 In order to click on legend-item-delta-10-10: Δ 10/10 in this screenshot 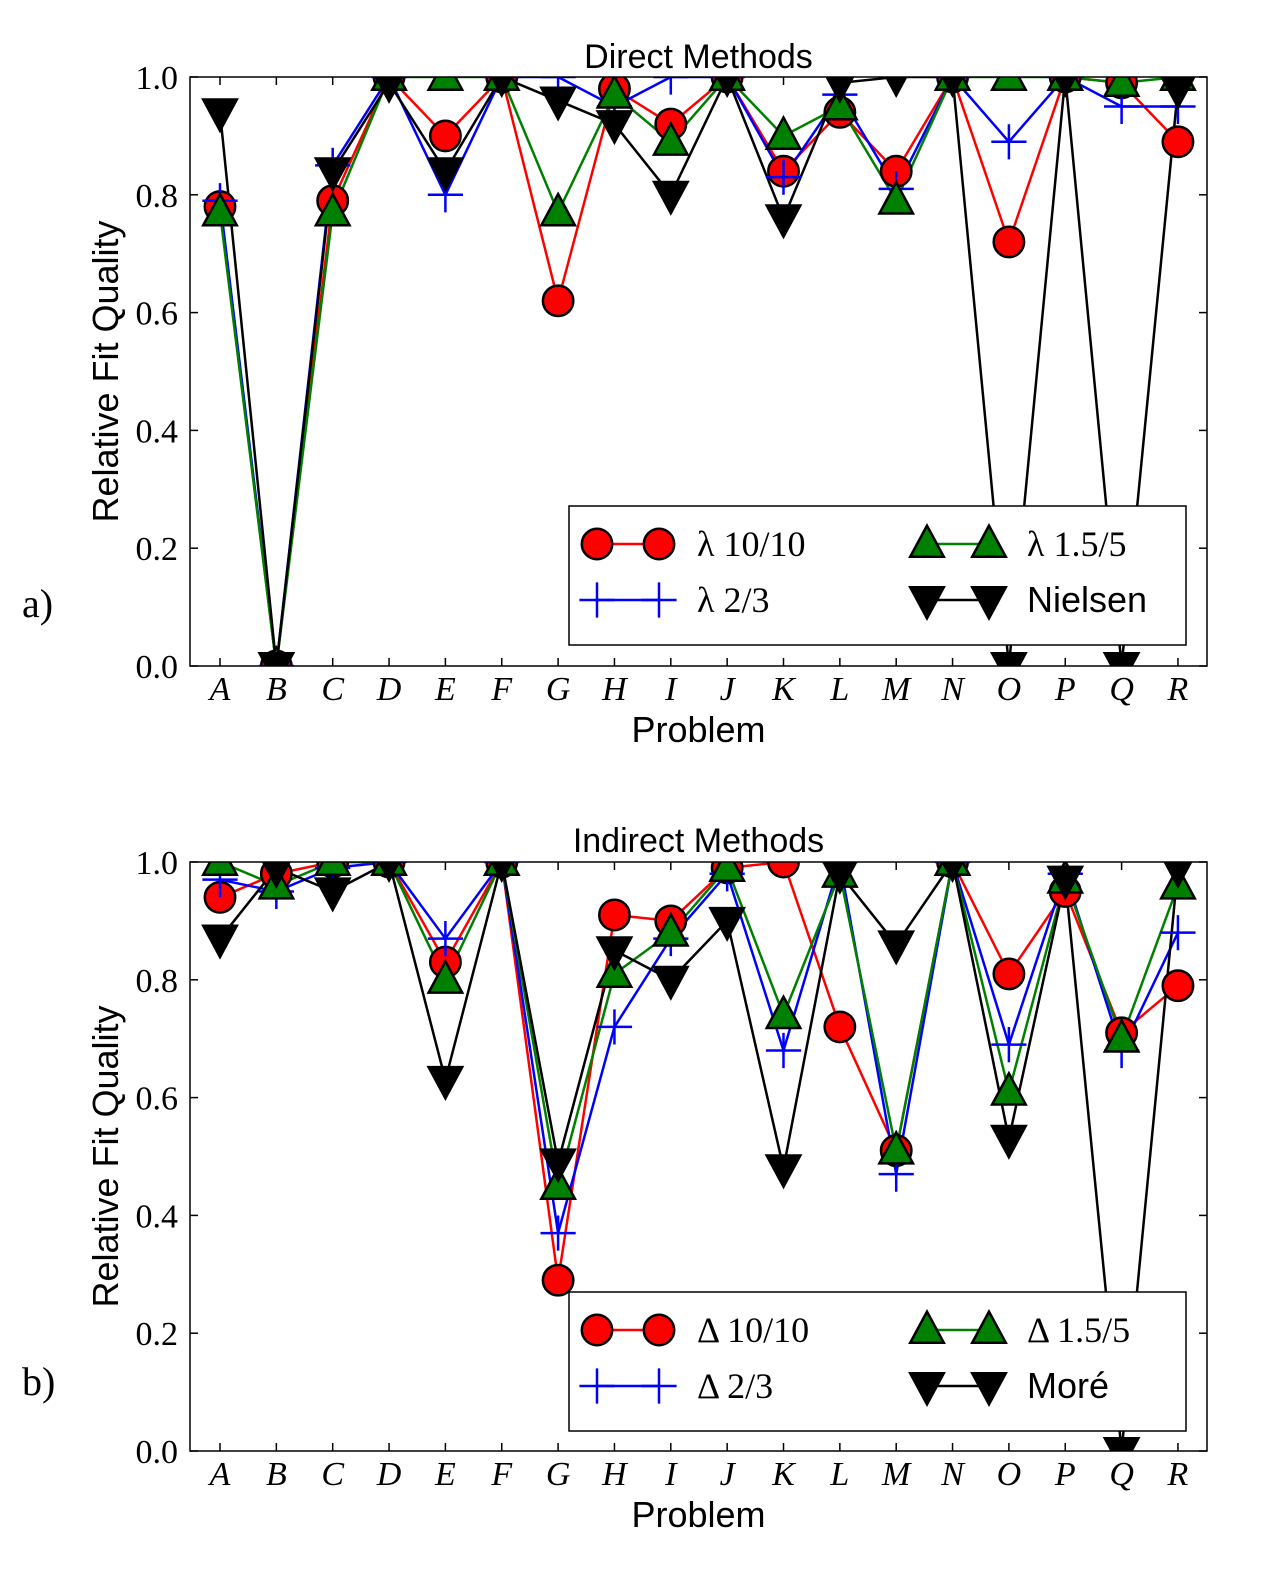, I will do `click(694, 1330)`.